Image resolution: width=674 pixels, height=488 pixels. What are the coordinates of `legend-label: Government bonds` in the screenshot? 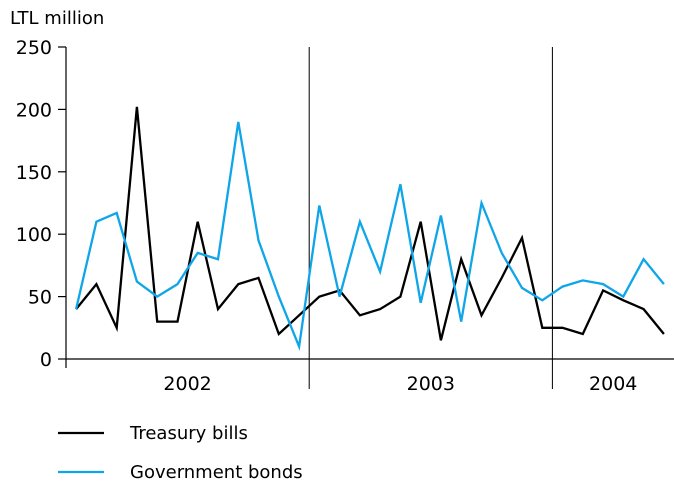 It's located at (216, 472).